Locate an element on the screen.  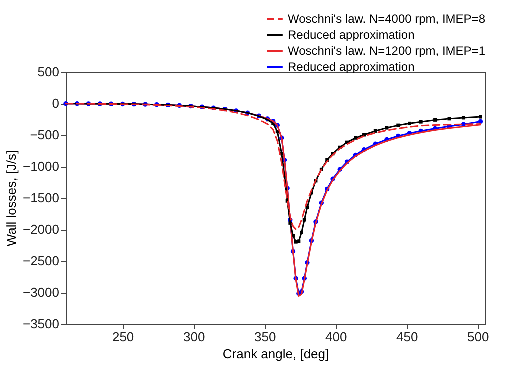
y-tick-label: 0 is located at coordinates (56, 103).